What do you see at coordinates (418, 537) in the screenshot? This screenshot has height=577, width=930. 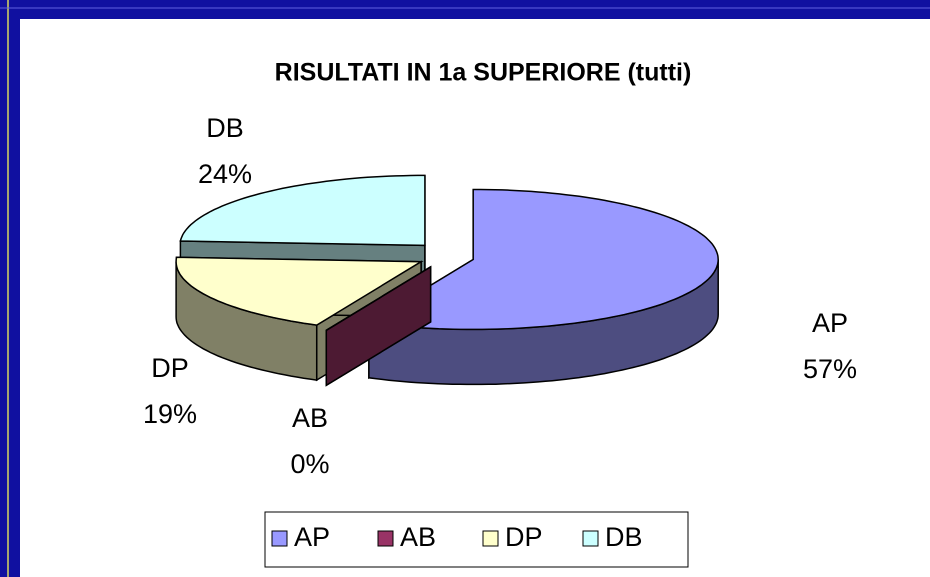 I see `legend-label: AB` at bounding box center [418, 537].